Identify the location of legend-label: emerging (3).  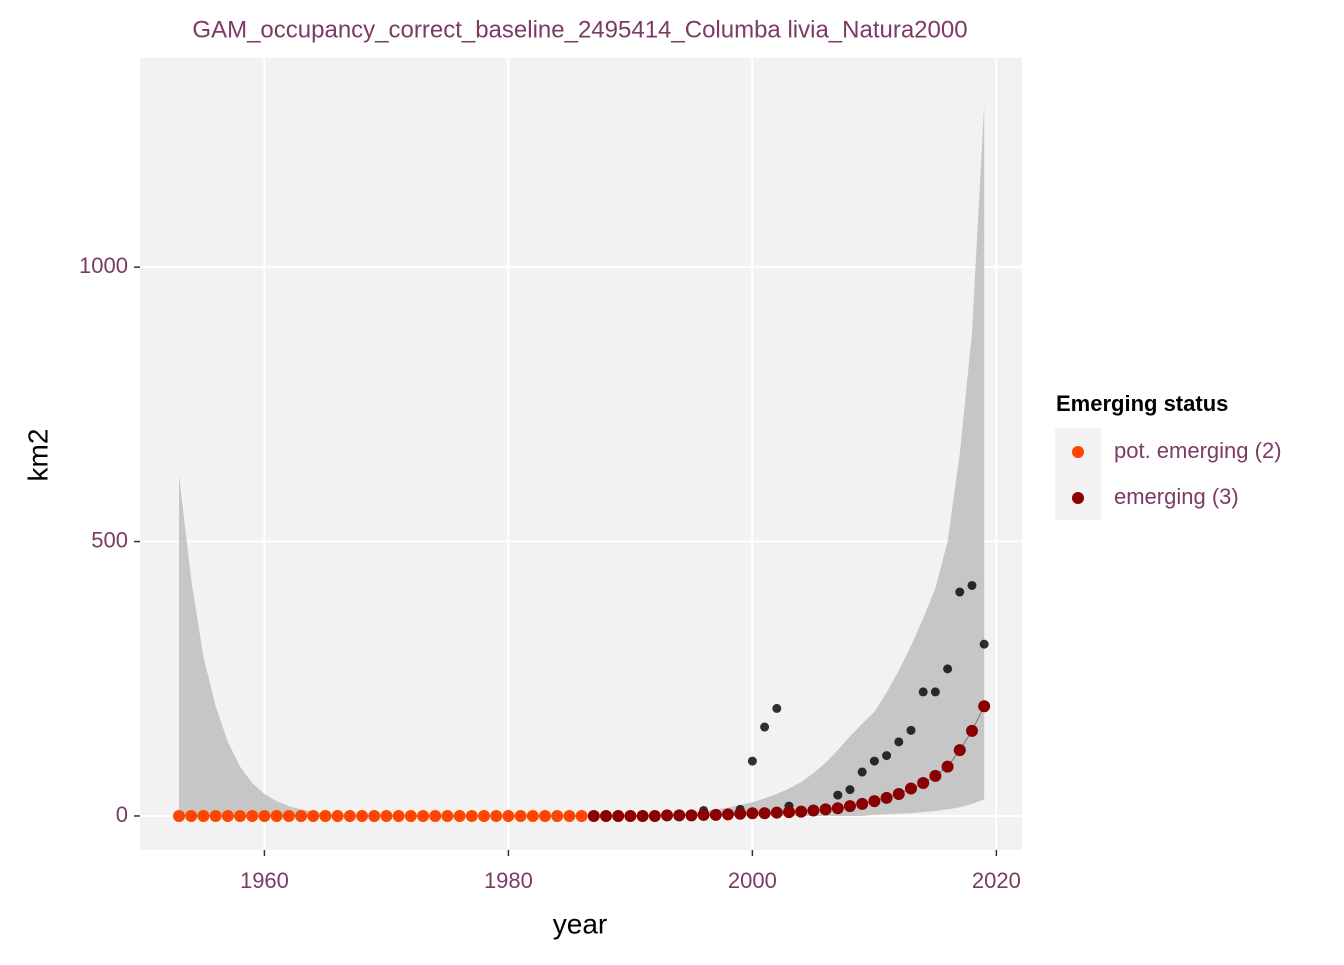
(1176, 496).